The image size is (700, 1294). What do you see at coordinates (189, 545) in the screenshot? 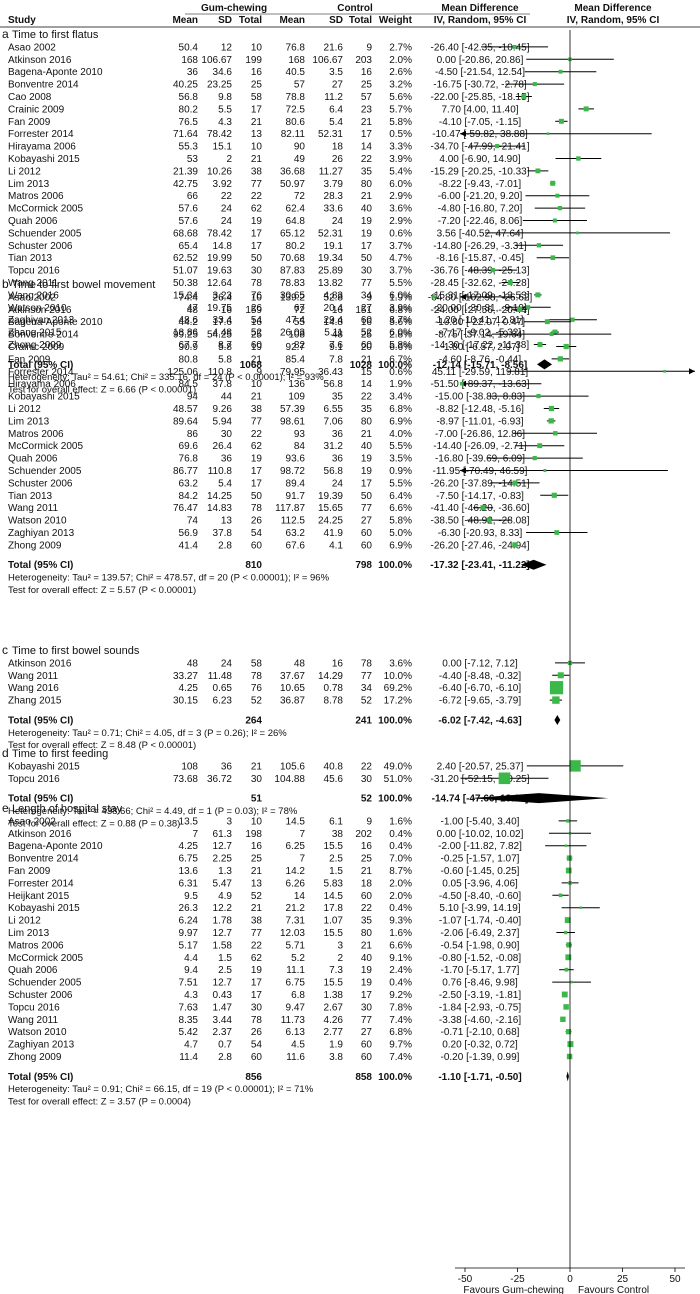
I see `gum-mean: 41.4` at bounding box center [189, 545].